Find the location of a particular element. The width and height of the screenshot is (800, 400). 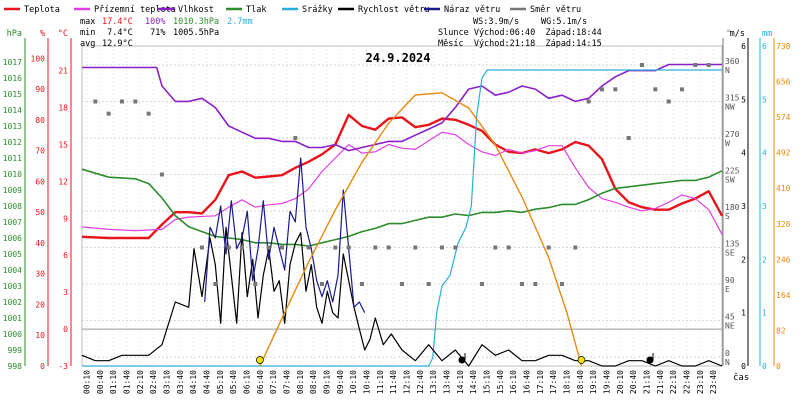

hpa-axis-tick: 1010 is located at coordinates (12, 174).